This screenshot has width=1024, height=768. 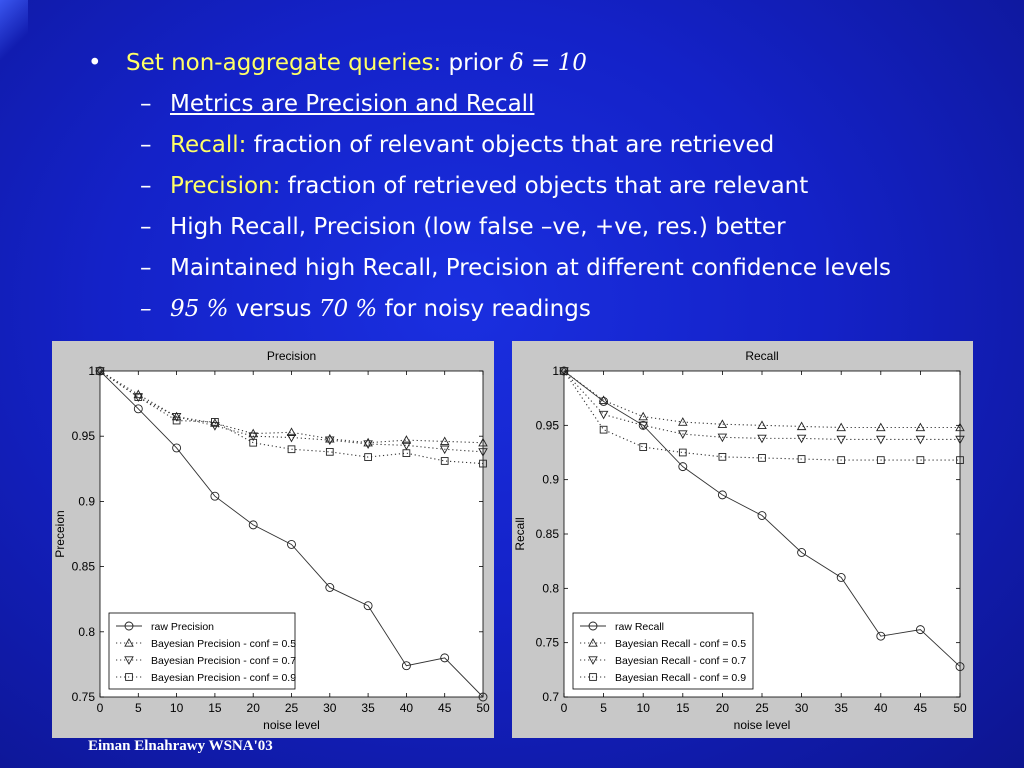 What do you see at coordinates (407, 708) in the screenshot?
I see `precision-xtick-label: 40` at bounding box center [407, 708].